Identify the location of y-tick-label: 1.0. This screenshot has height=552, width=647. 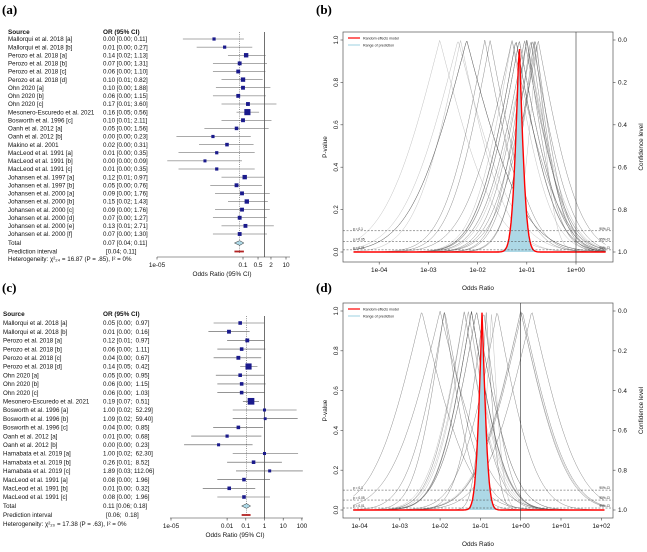
(336, 39).